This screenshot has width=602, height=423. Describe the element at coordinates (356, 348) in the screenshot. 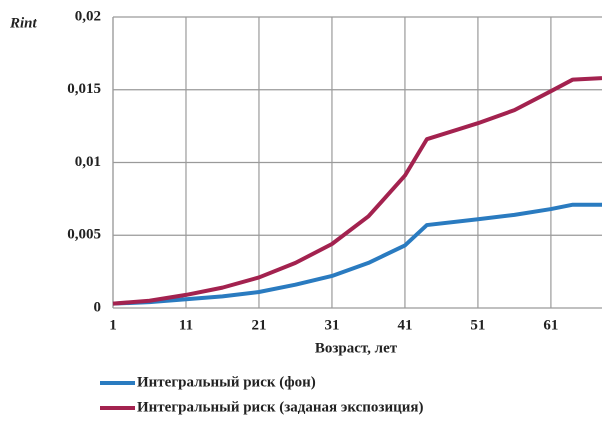

I see `x-axis-label: Возраст, лет` at that location.